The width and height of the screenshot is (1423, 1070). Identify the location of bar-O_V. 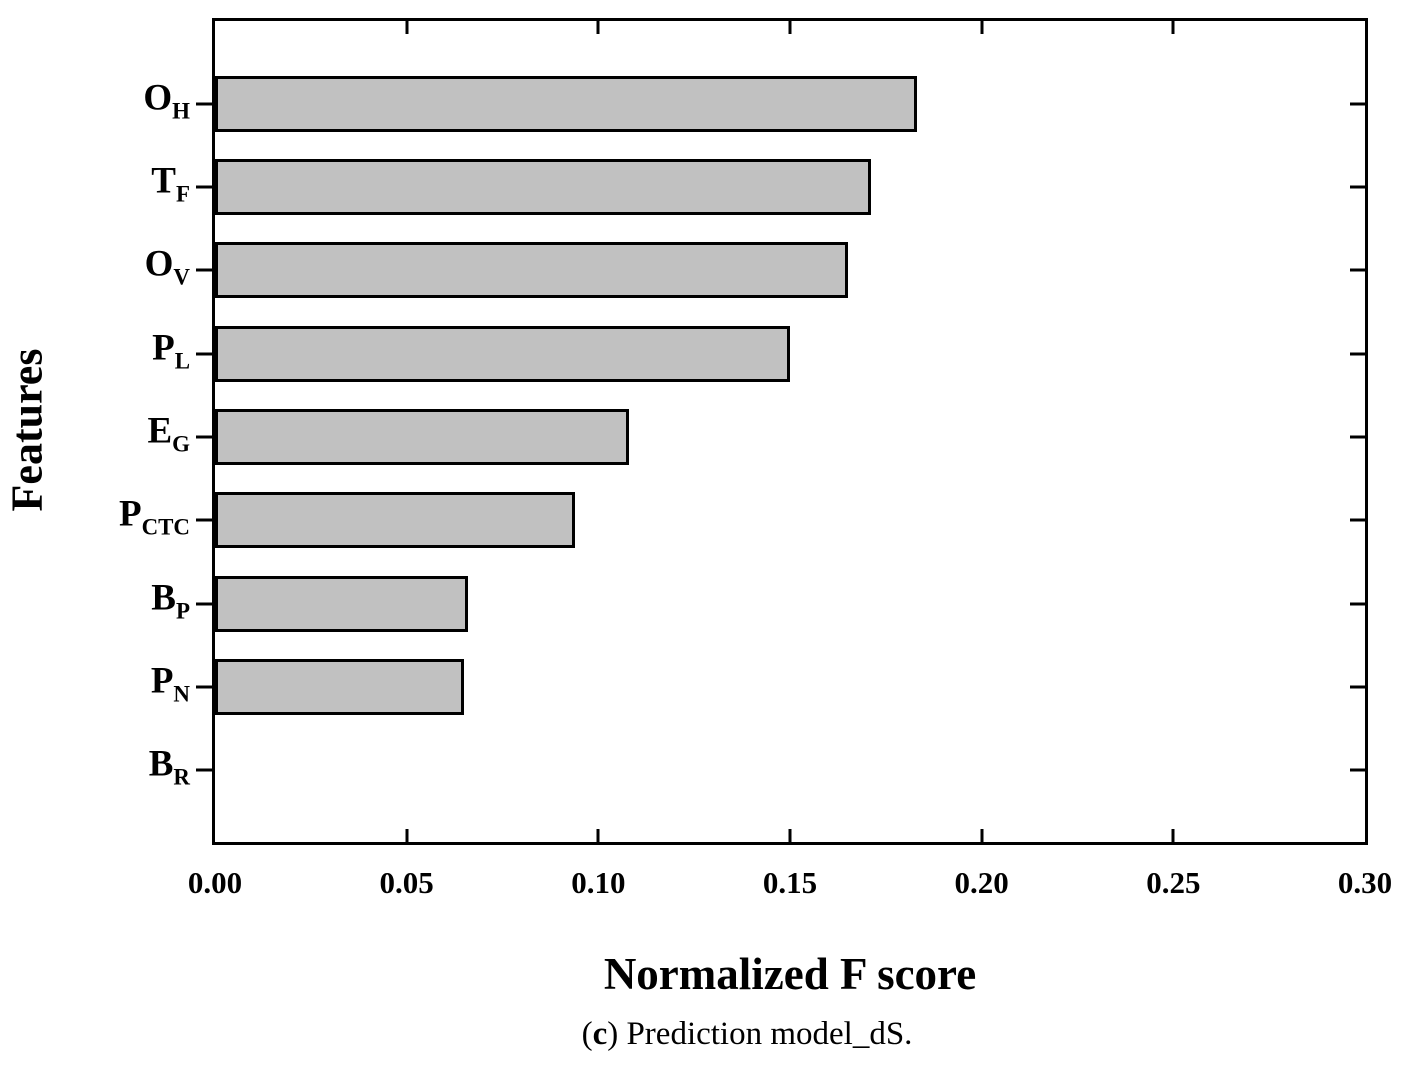
(531, 270).